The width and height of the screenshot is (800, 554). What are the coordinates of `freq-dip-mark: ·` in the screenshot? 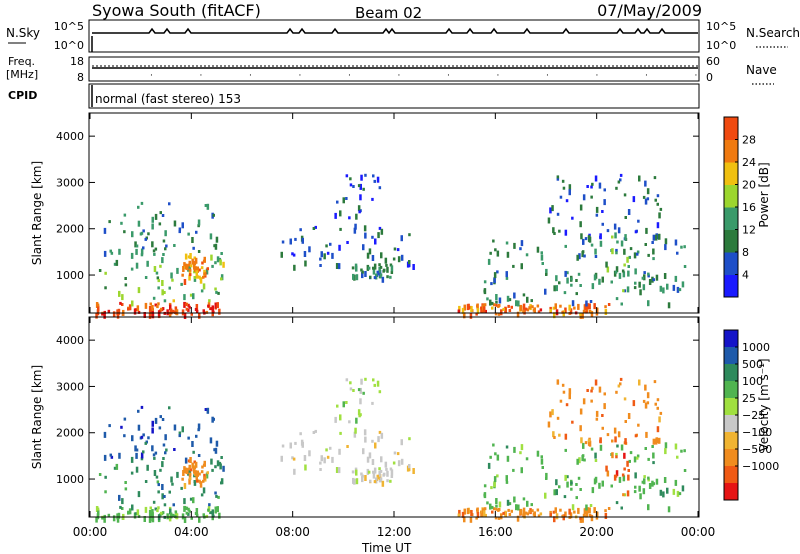 It's located at (201, 76).